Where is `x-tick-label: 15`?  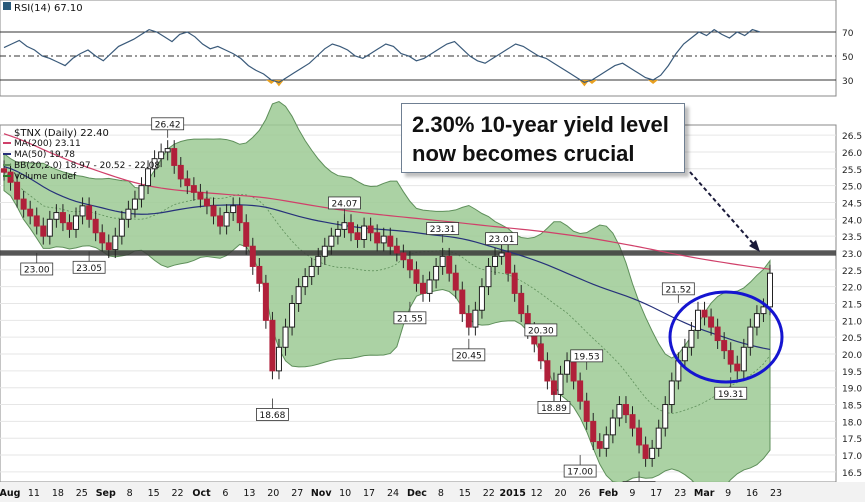 x-tick-label: 15 is located at coordinates (154, 493).